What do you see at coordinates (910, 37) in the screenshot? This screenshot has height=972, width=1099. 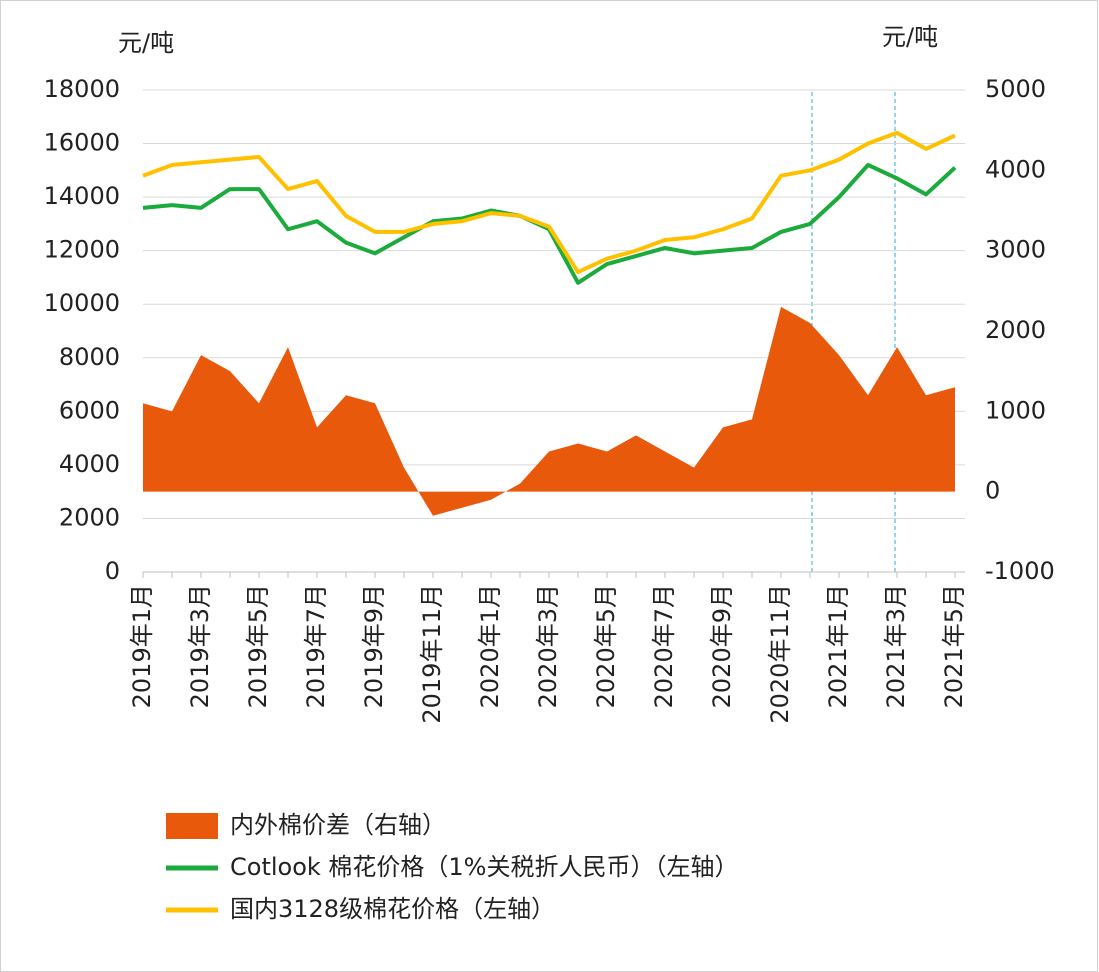 I see `y2-axis-label: 元/吨` at bounding box center [910, 37].